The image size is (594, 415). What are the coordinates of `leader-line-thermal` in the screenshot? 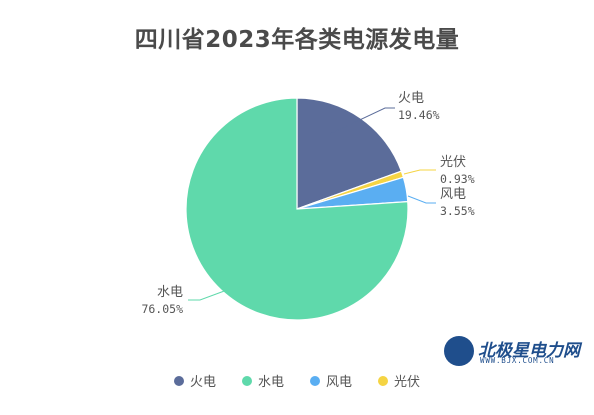 It's located at (362, 121).